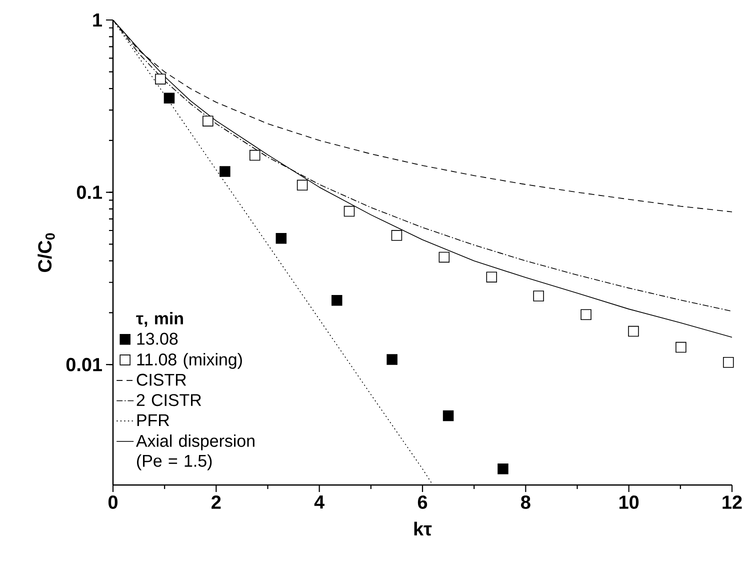 The height and width of the screenshot is (563, 746). What do you see at coordinates (89, 192) in the screenshot?
I see `y-tick-label: 0.1` at bounding box center [89, 192].